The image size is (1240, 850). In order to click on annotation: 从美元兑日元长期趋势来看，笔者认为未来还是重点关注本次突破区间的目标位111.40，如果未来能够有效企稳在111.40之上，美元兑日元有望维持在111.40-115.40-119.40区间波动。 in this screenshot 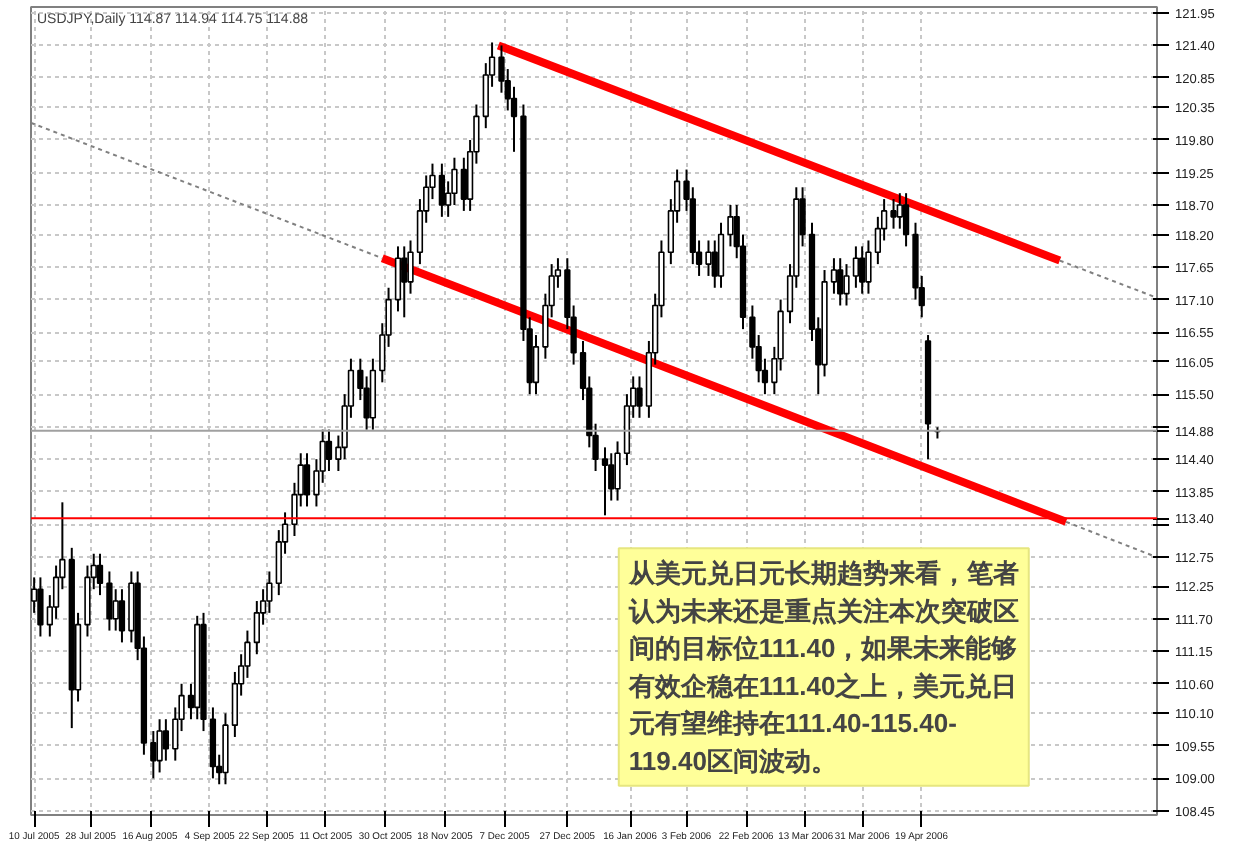, I will do `click(822, 667)`.